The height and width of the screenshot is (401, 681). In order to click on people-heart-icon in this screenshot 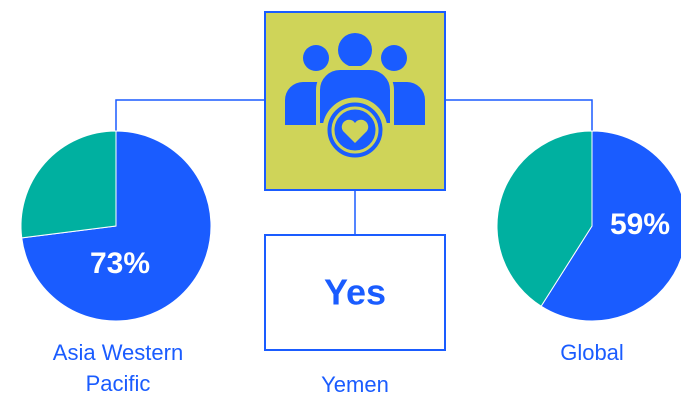, I will do `click(355, 98)`.